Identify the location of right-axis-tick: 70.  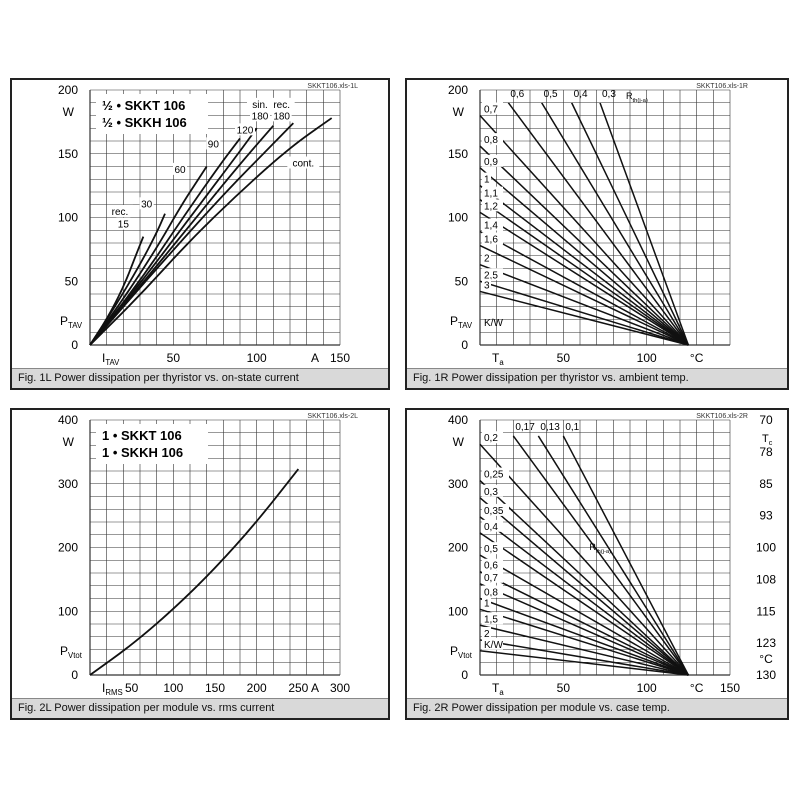
(766, 420).